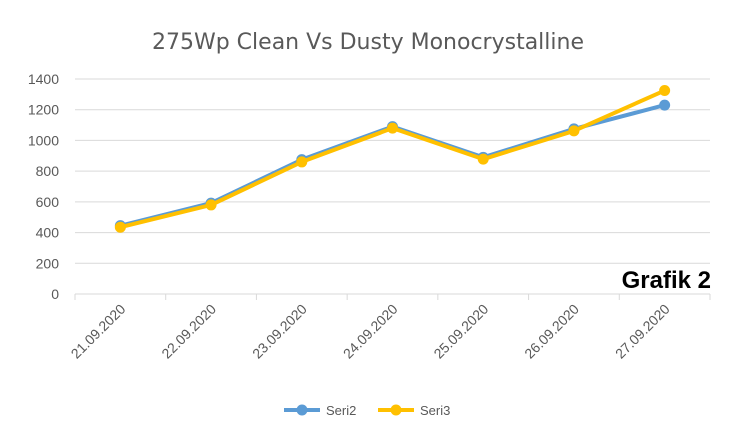 The height and width of the screenshot is (430, 737). Describe the element at coordinates (98, 331) in the screenshot. I see `x-tick-label: 21.09.2020` at that location.